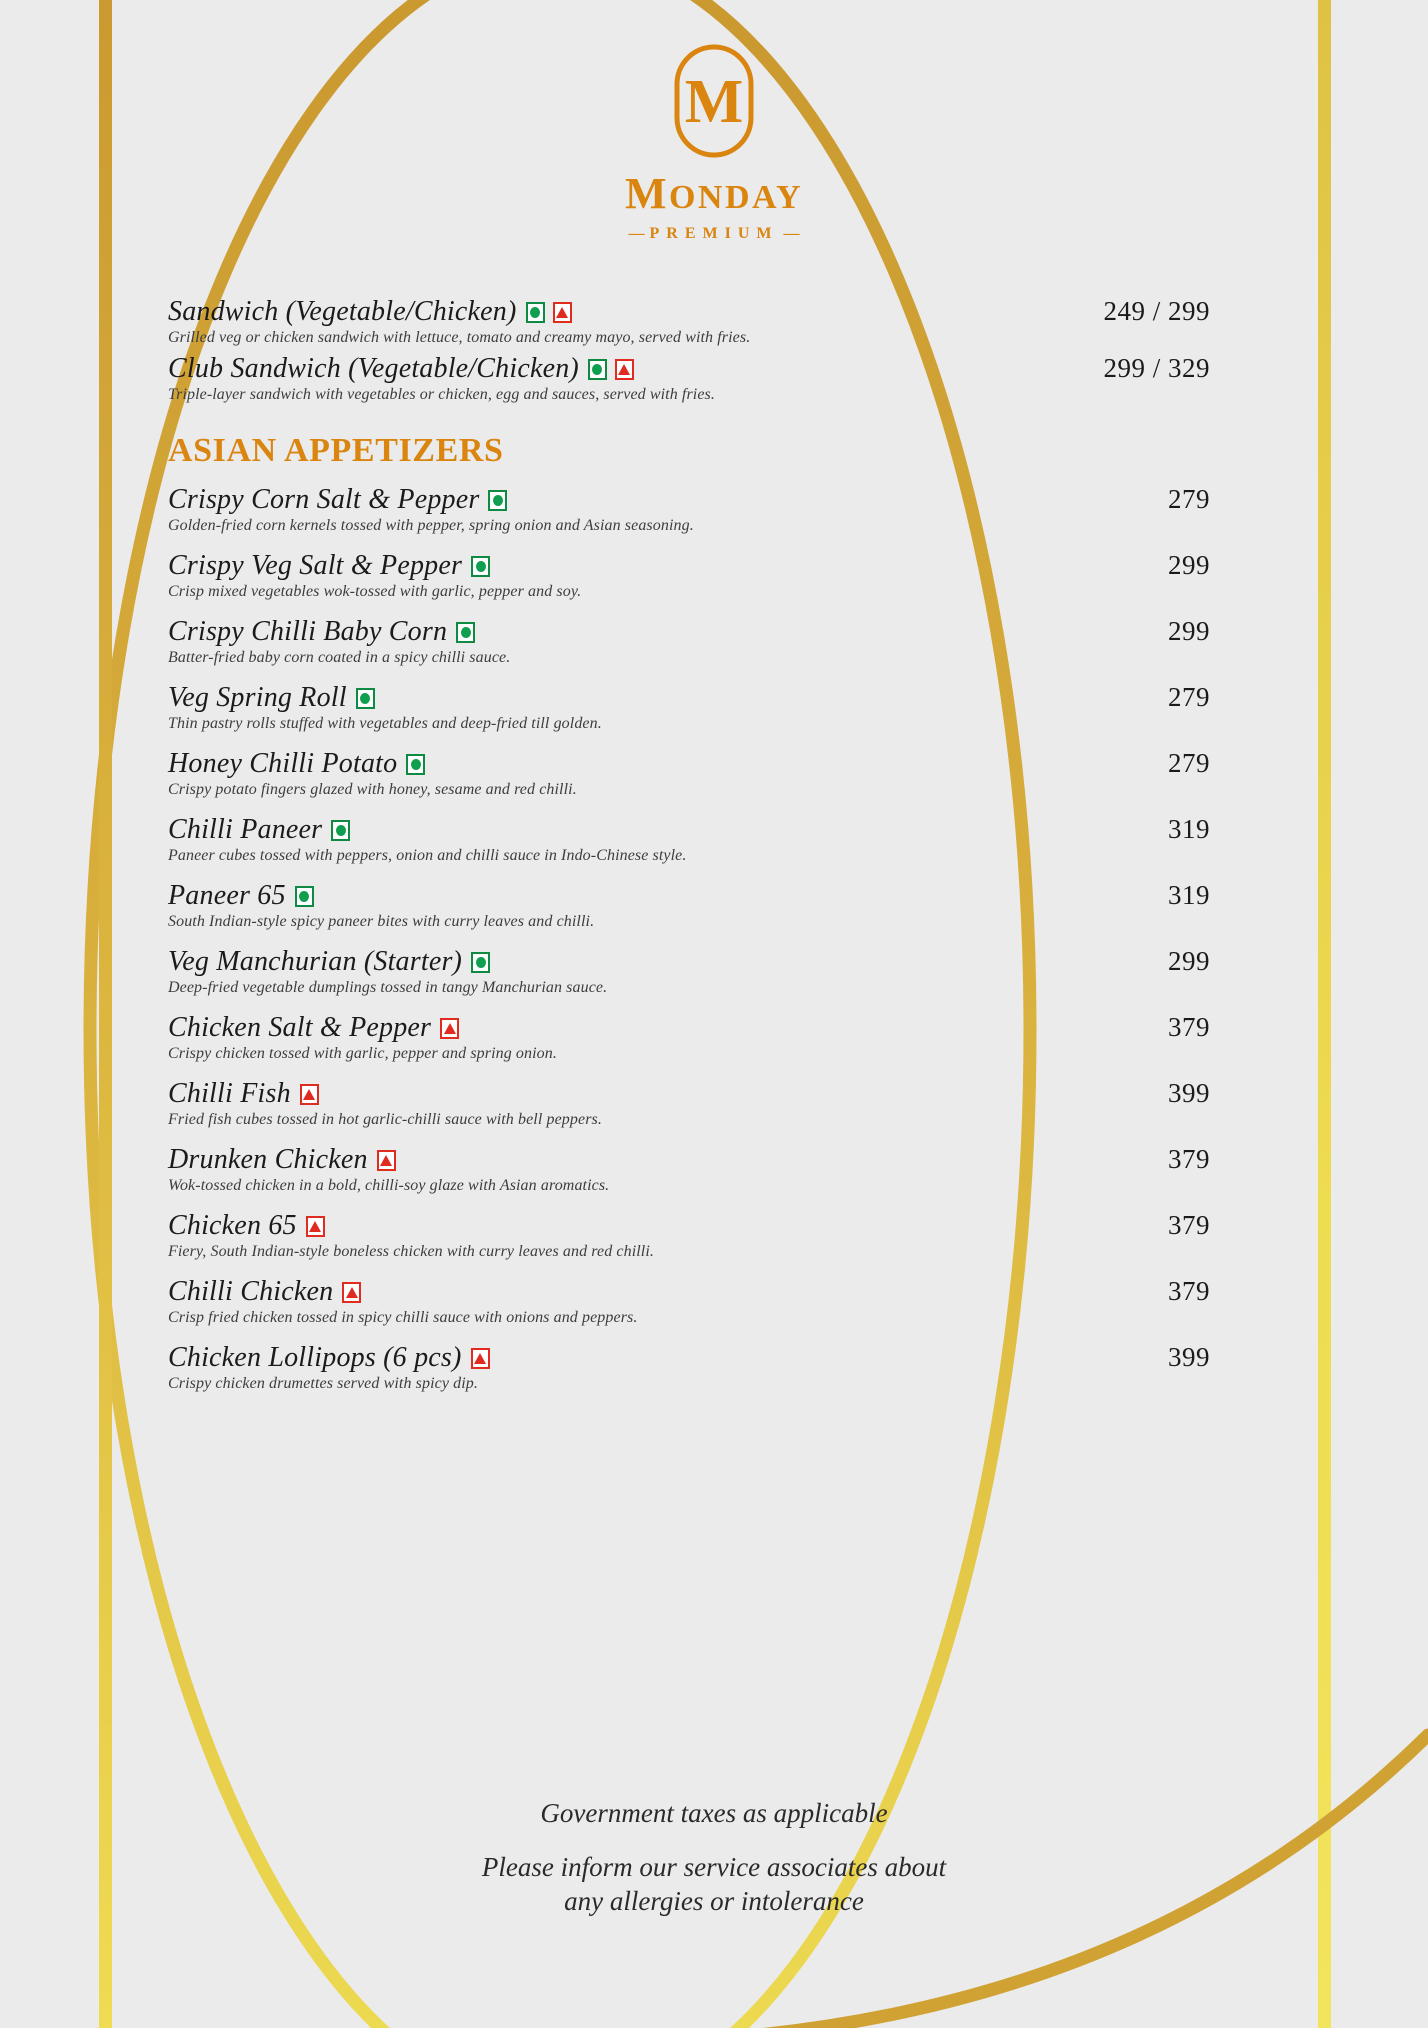  What do you see at coordinates (251, 1291) in the screenshot?
I see `menu-item-name: Chilli Chicken` at bounding box center [251, 1291].